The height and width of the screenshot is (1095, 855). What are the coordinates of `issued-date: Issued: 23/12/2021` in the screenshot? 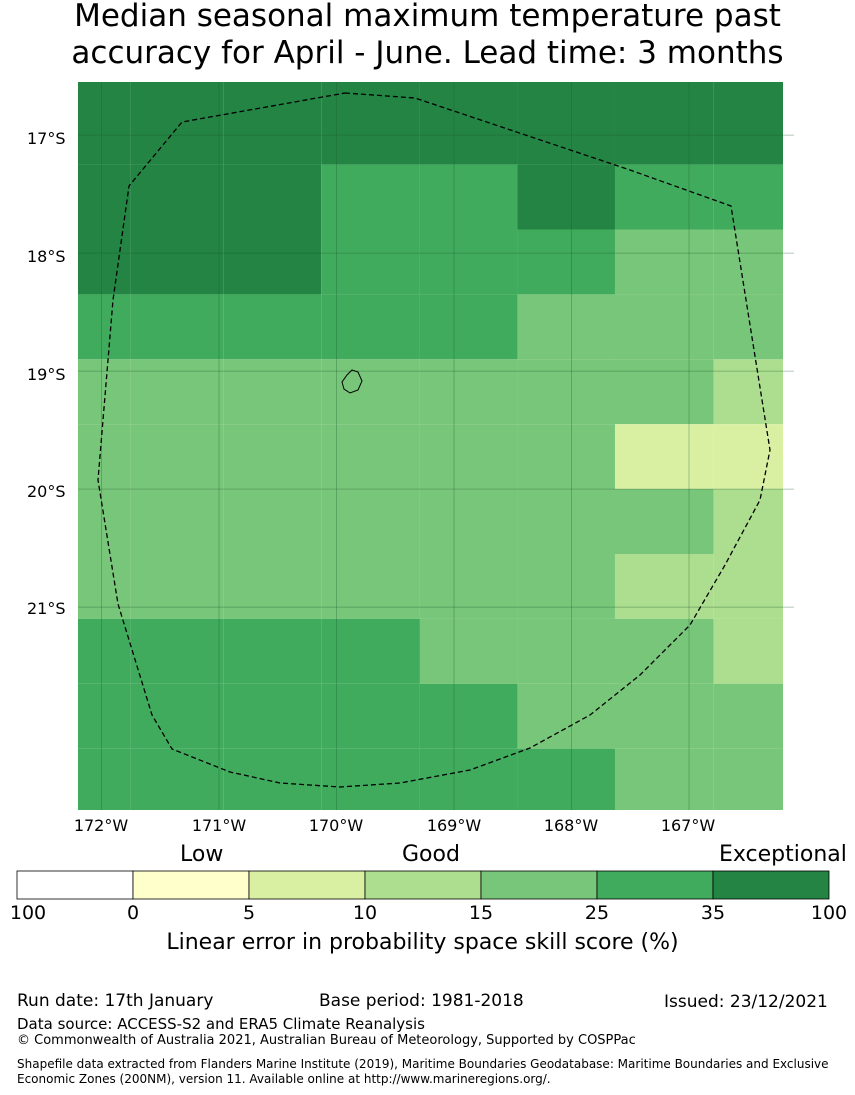 It's located at (746, 1002).